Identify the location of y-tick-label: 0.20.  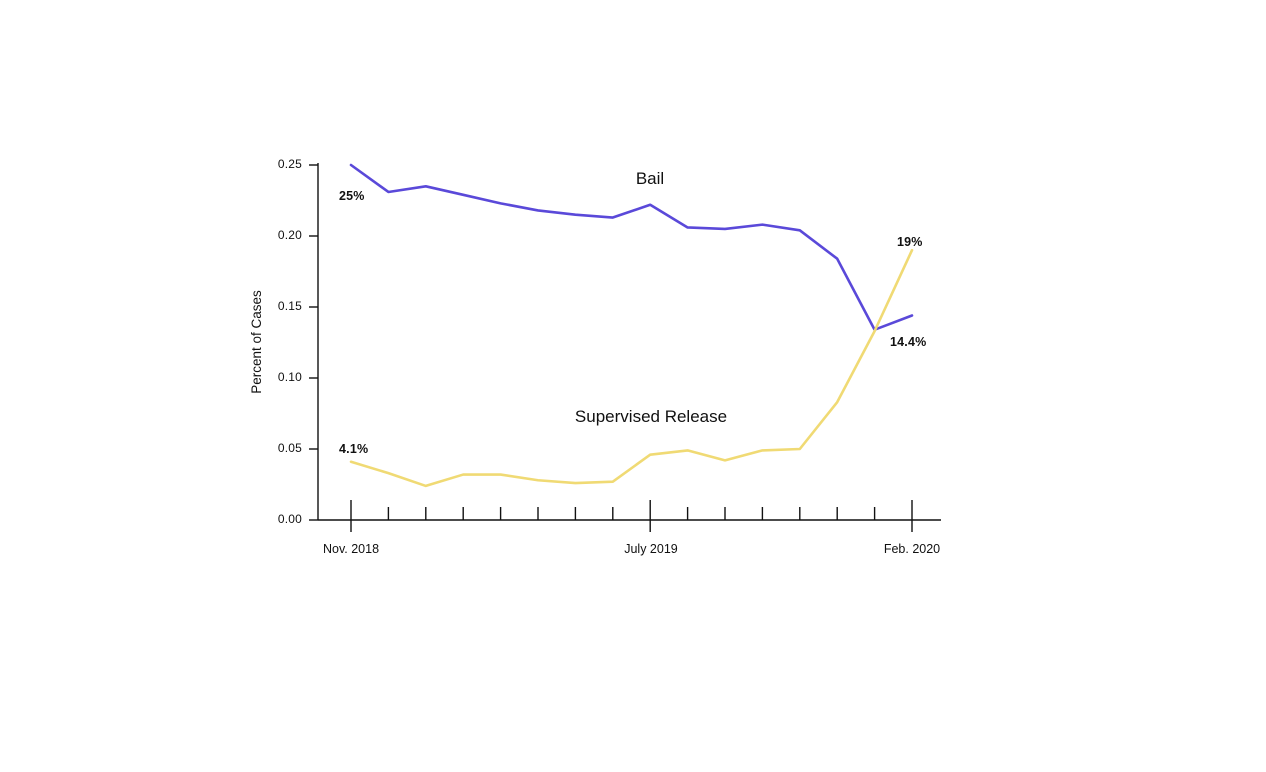
(289, 235).